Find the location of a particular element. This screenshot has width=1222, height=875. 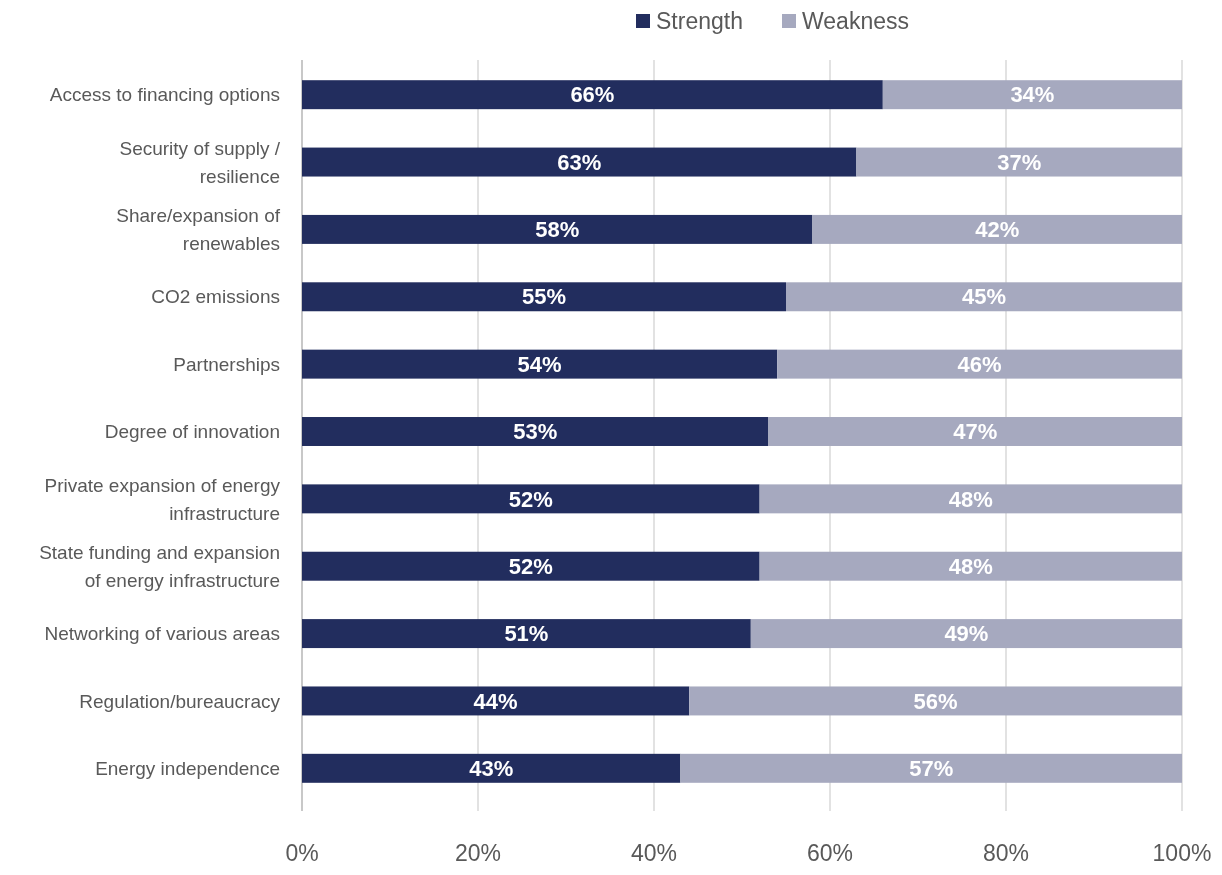

data-label: 47% is located at coordinates (975, 432).